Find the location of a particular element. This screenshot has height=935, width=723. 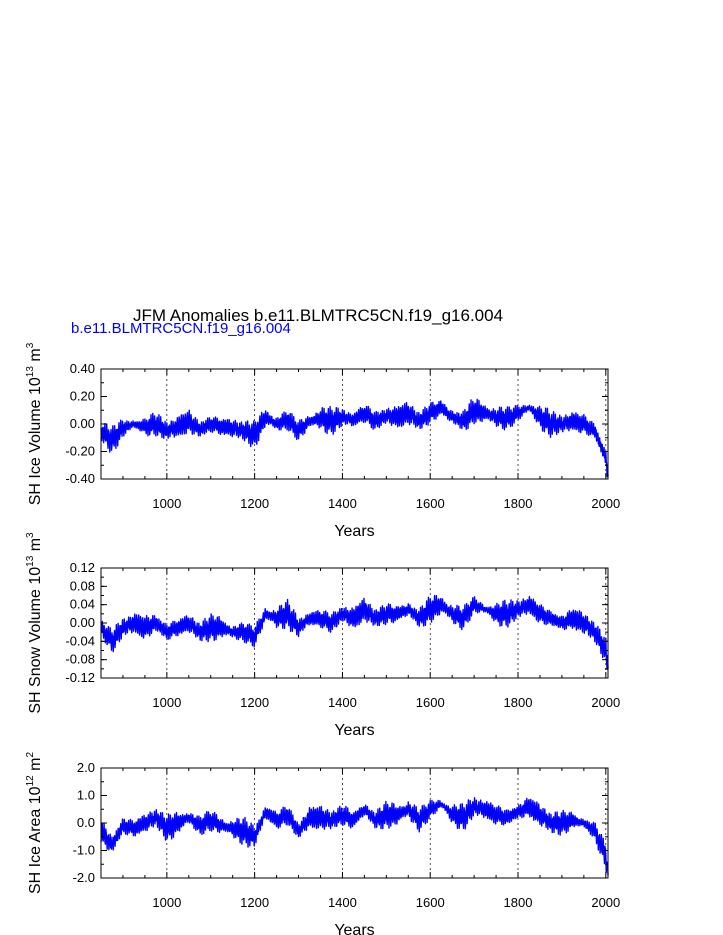

y-axis-title-part: SH Snow Volume 10 is located at coordinates (35, 640).